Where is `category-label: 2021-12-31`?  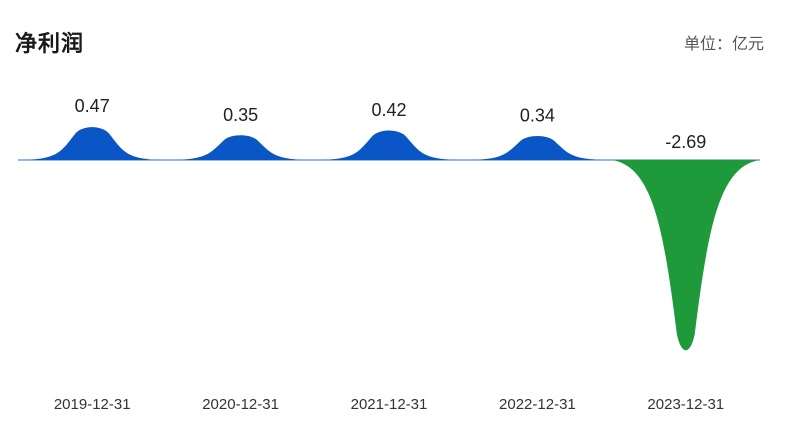 category-label: 2021-12-31 is located at coordinates (389, 404).